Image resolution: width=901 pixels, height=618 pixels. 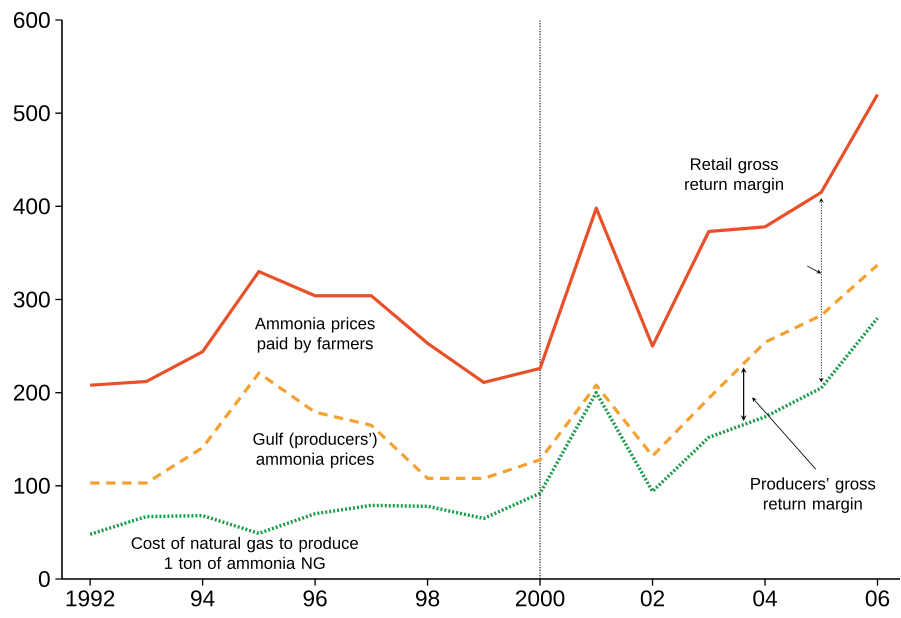 I want to click on series-label: Gulf (producers’) ammonia prices, so click(x=315, y=450).